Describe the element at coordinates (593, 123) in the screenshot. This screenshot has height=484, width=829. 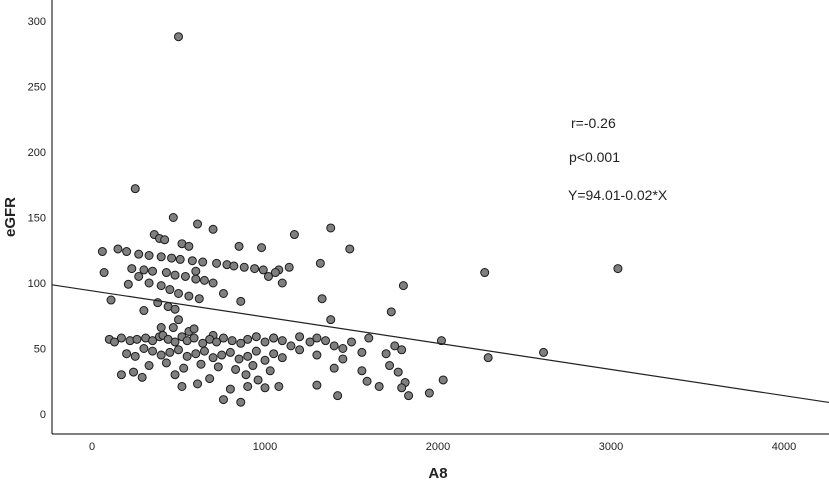
I see `annotation-r: r=-0.26` at that location.